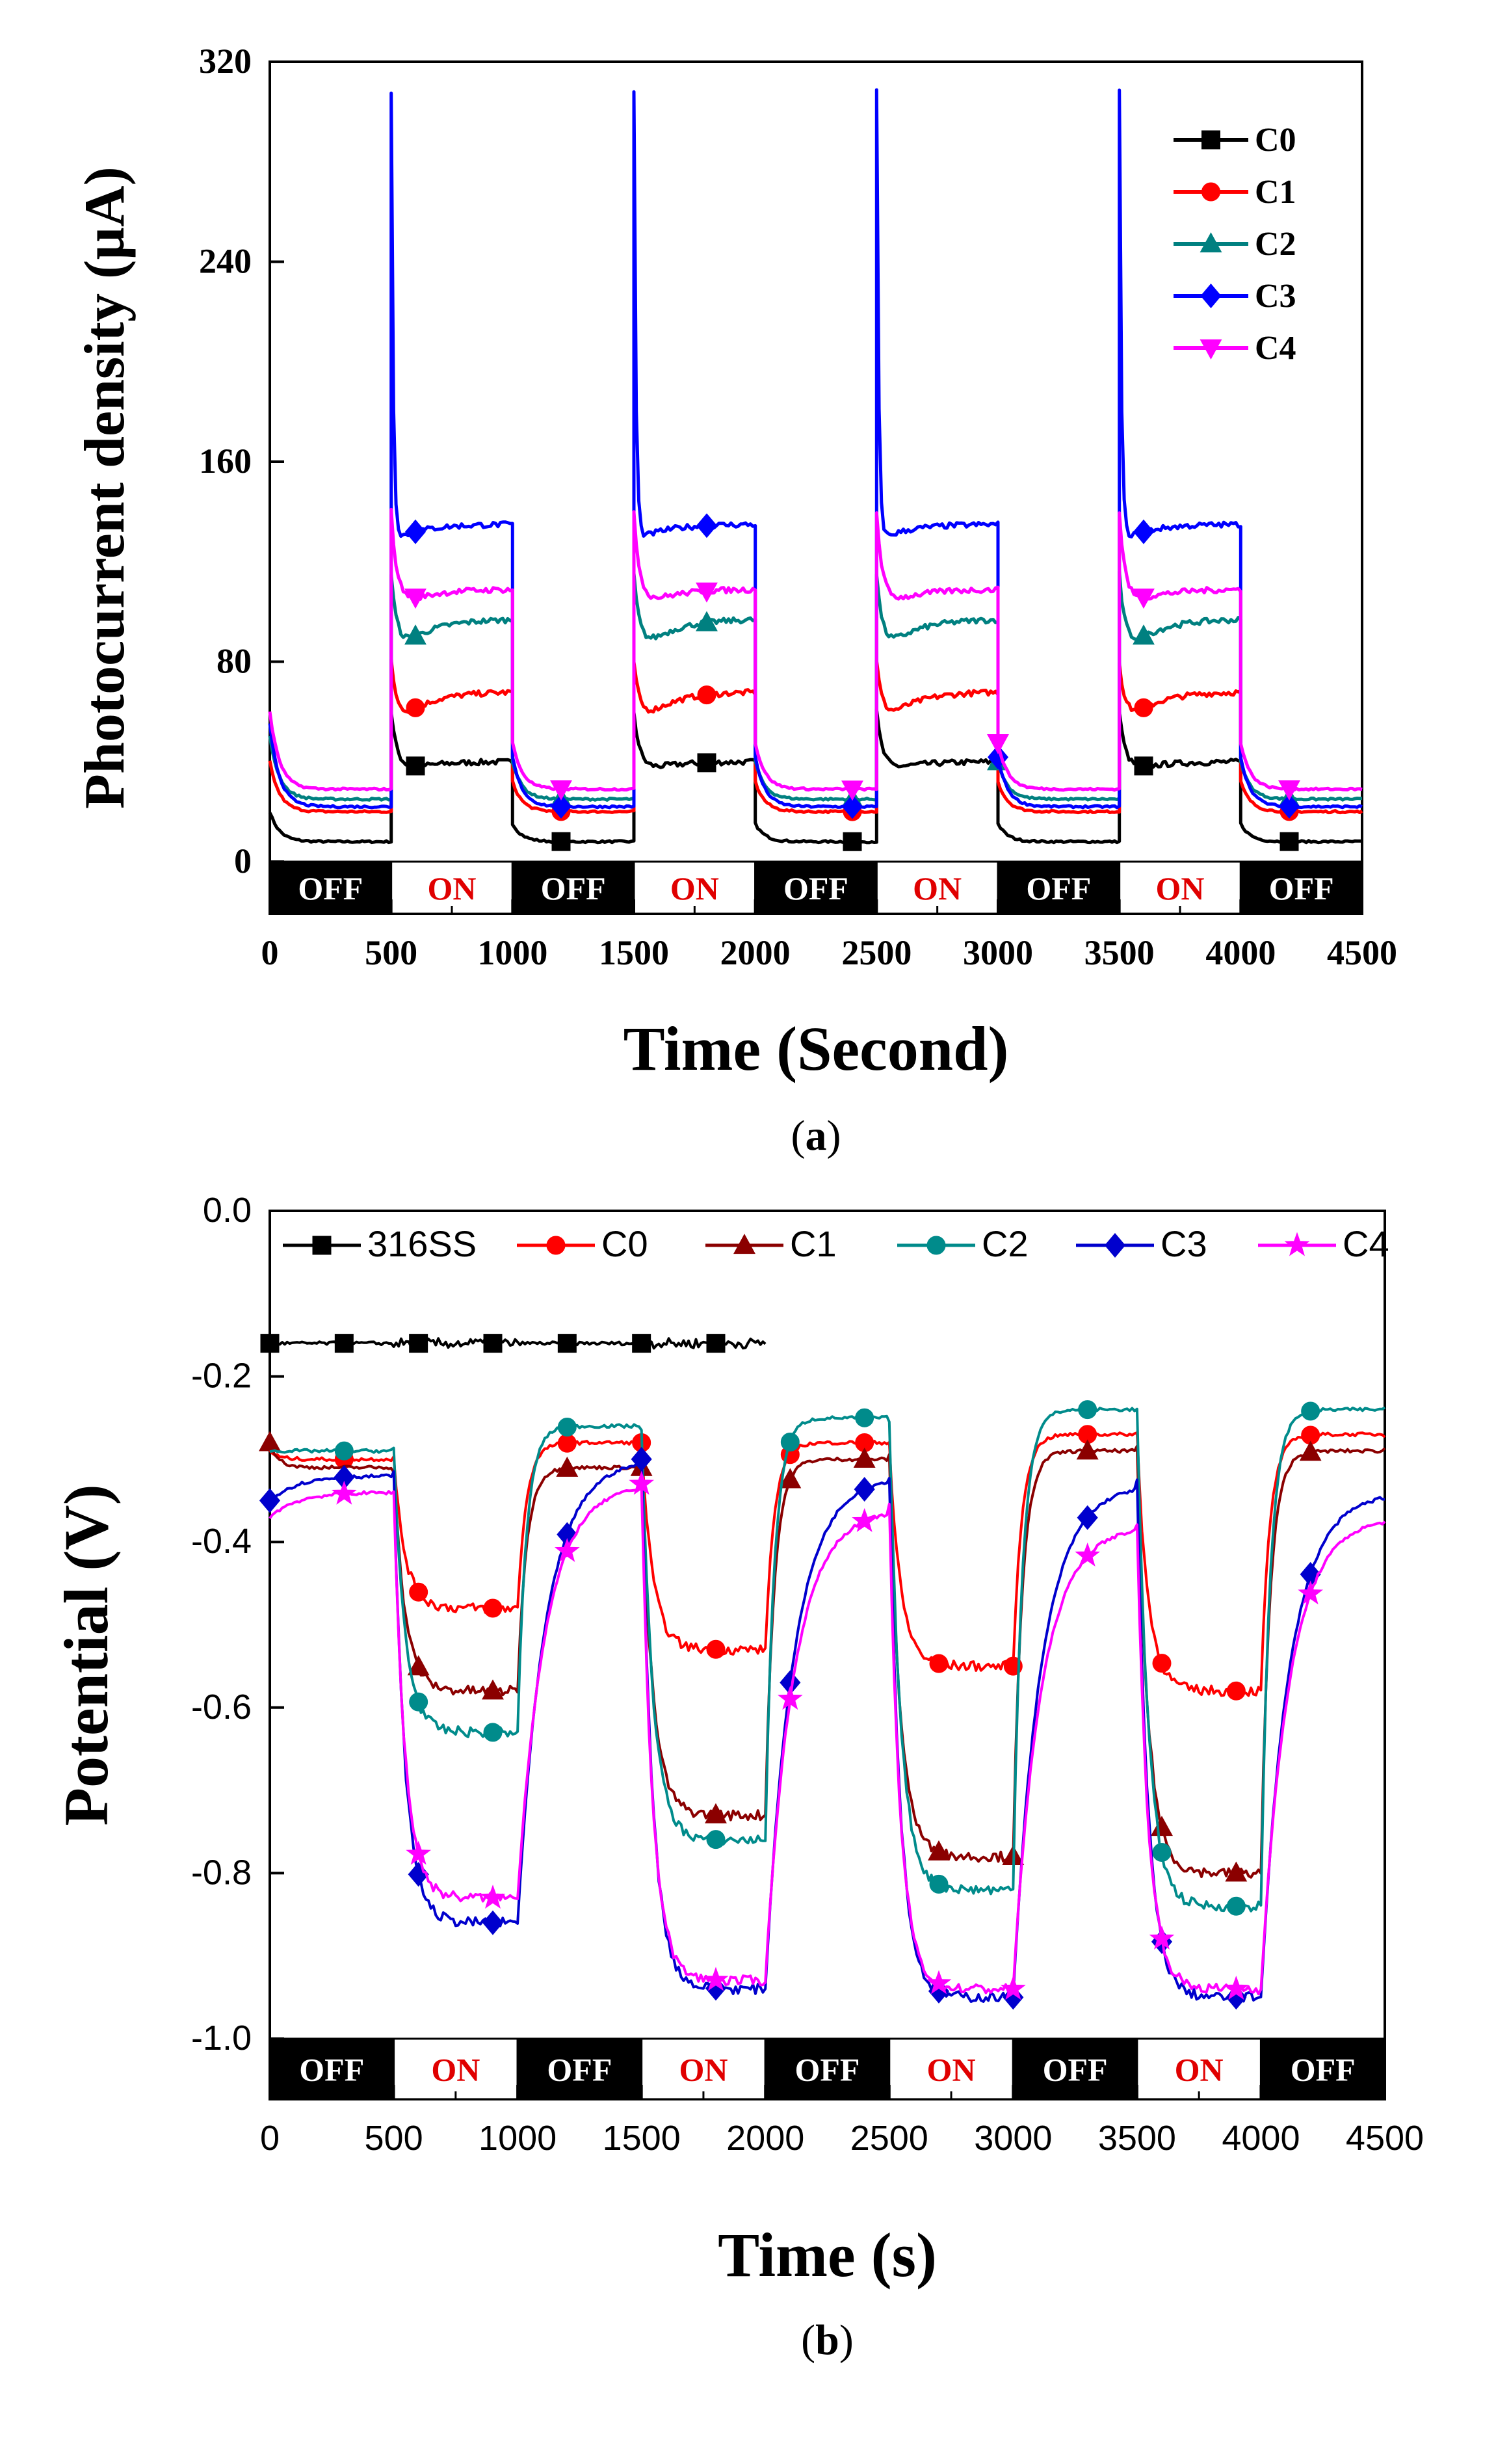 This screenshot has width=1496, height=2464. What do you see at coordinates (1275, 140) in the screenshot?
I see `legend-label: C0` at bounding box center [1275, 140].